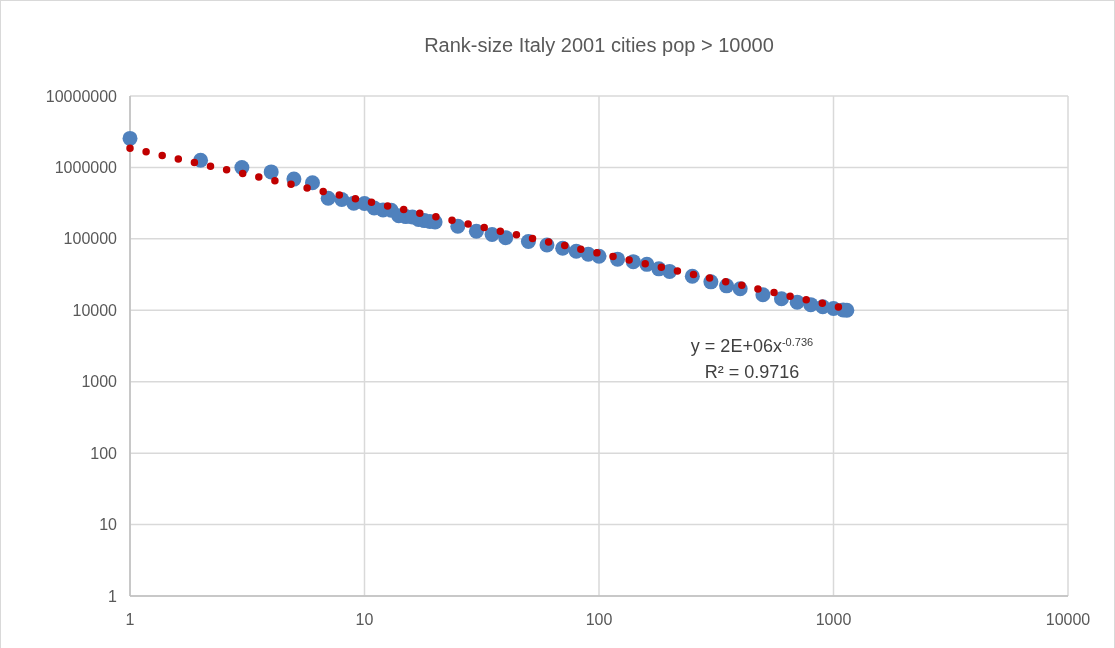 This screenshot has height=648, width=1115. I want to click on x-tick-label: 10, so click(364, 619).